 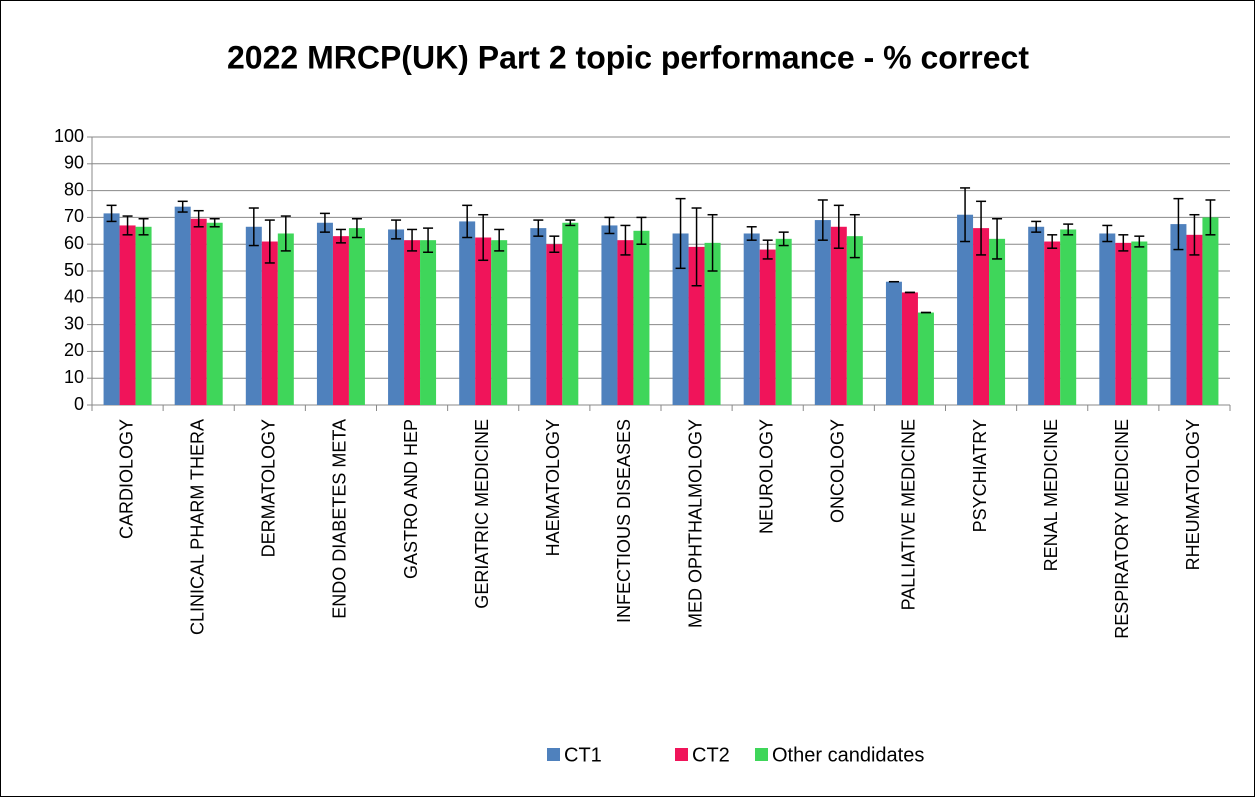 I want to click on x-tick-label: CLINICAL PHARM THERA, so click(x=197, y=527).